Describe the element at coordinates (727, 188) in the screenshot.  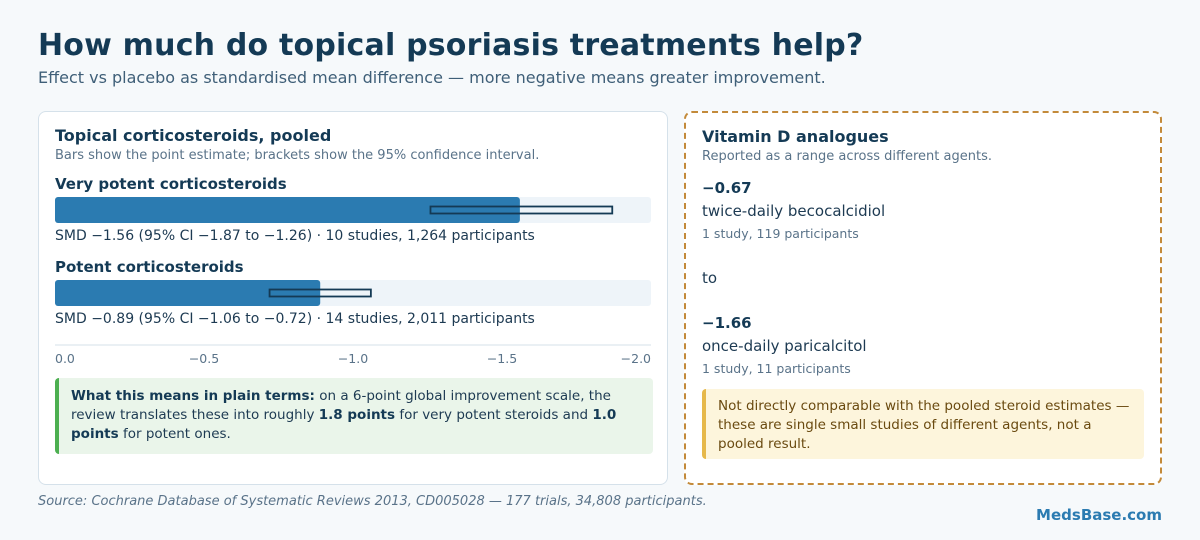
I see `range-high-value: −0.67` at that location.